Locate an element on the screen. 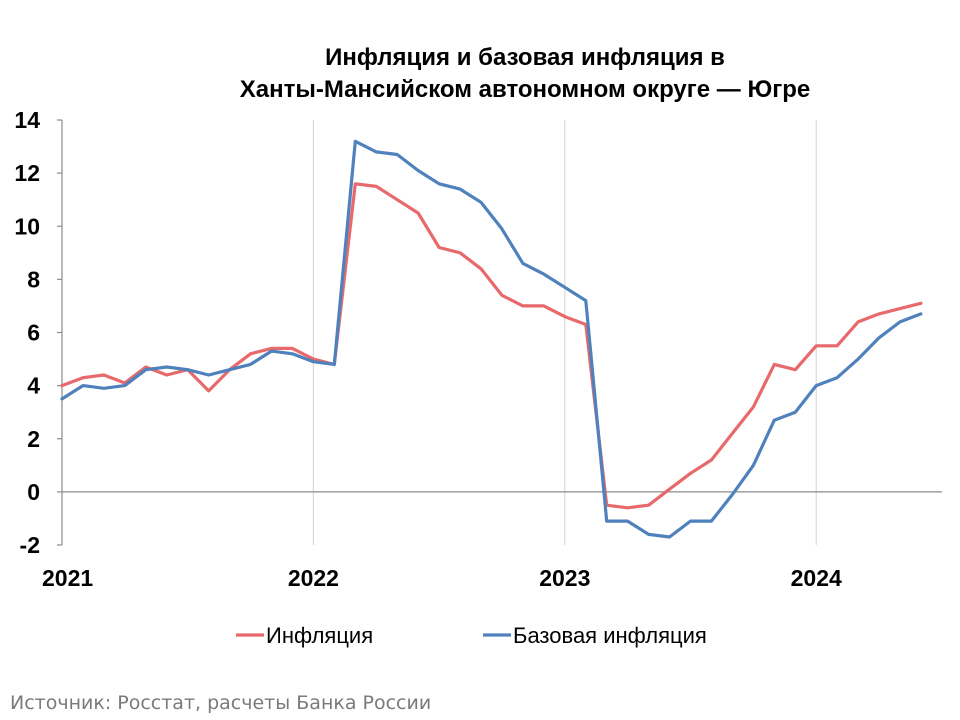  x-tick-label: 2022 is located at coordinates (313, 578).